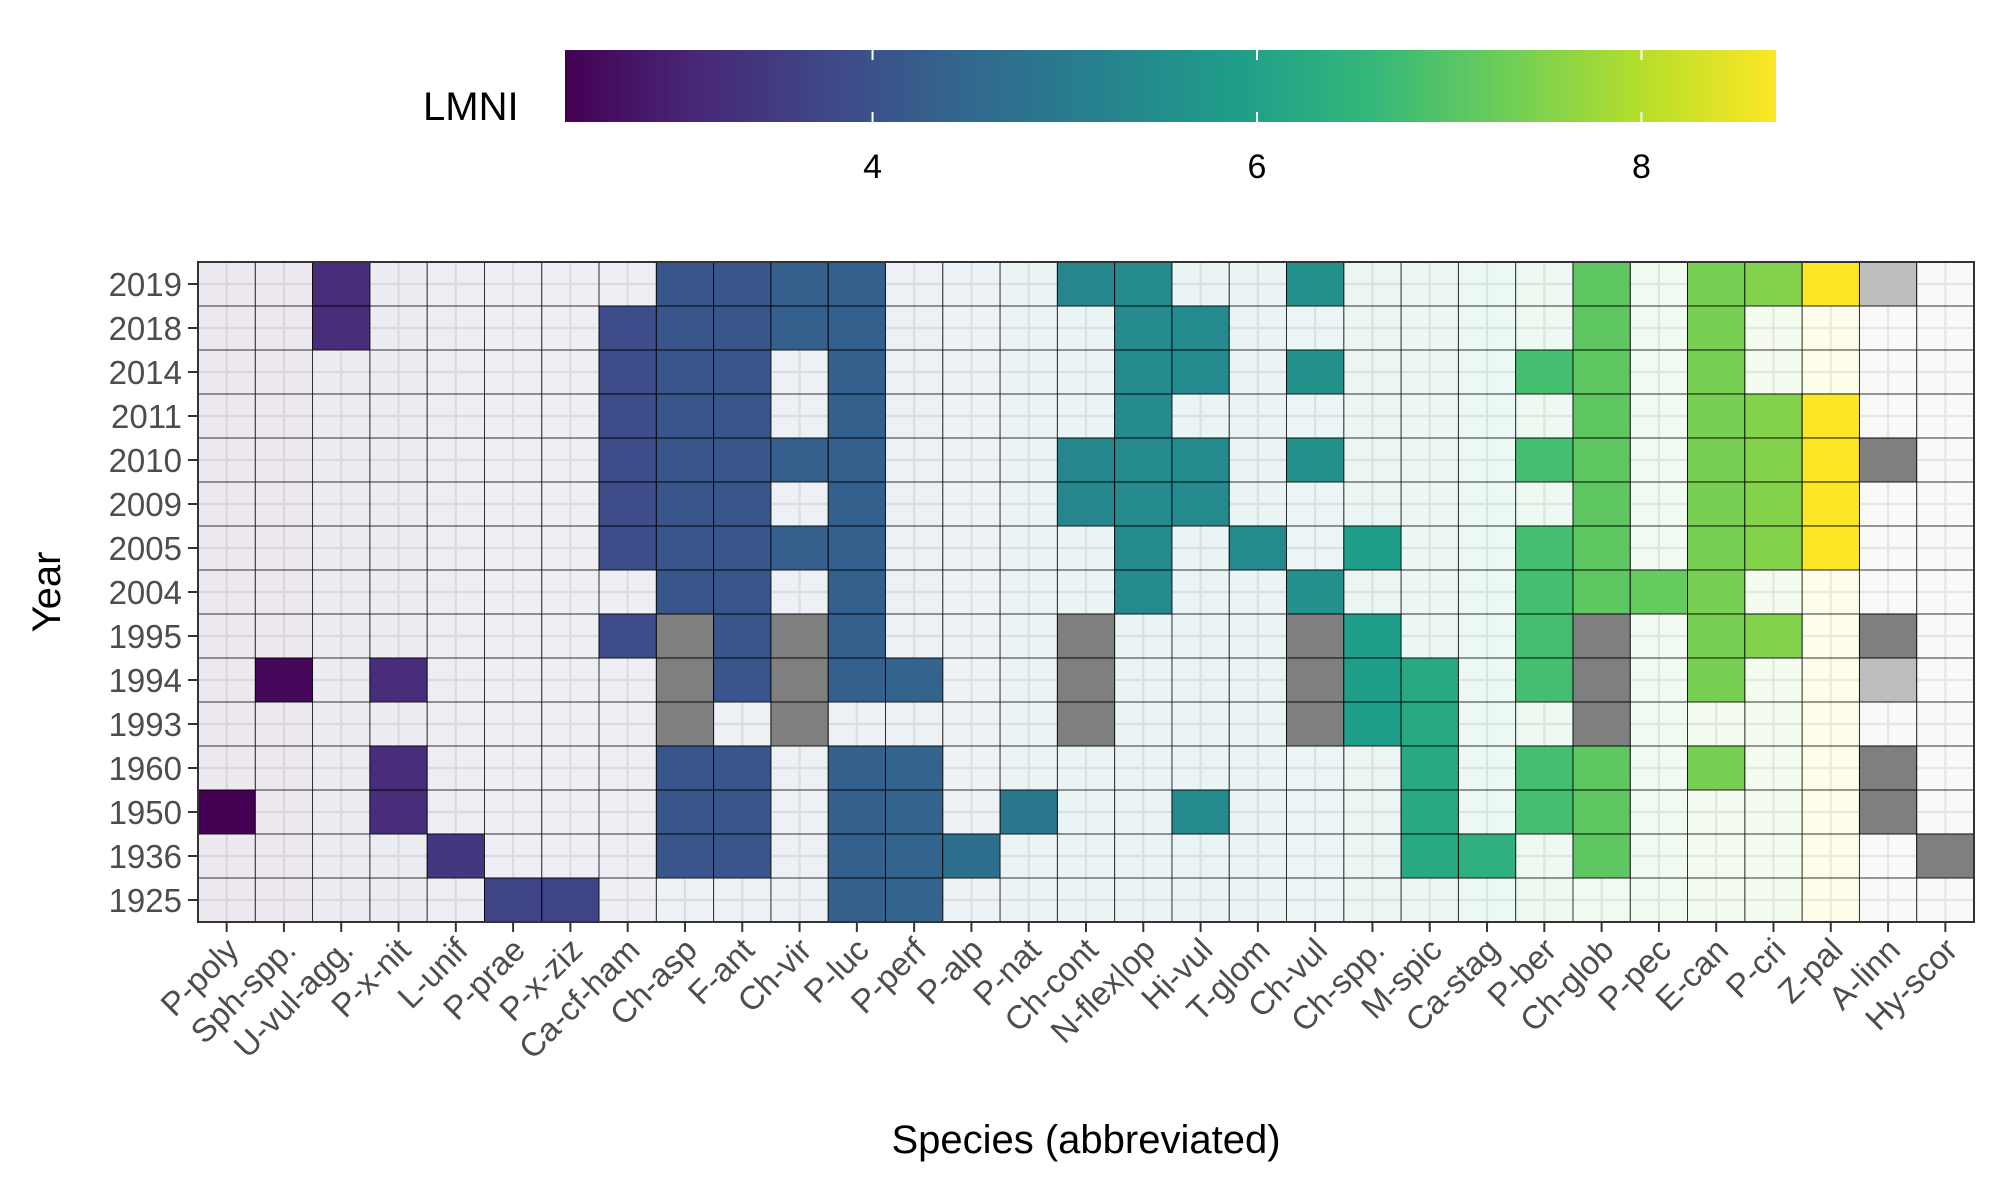 The height and width of the screenshot is (1181, 2007). What do you see at coordinates (1257, 118) in the screenshot?
I see `colorbar-ticks: 4 6 8` at bounding box center [1257, 118].